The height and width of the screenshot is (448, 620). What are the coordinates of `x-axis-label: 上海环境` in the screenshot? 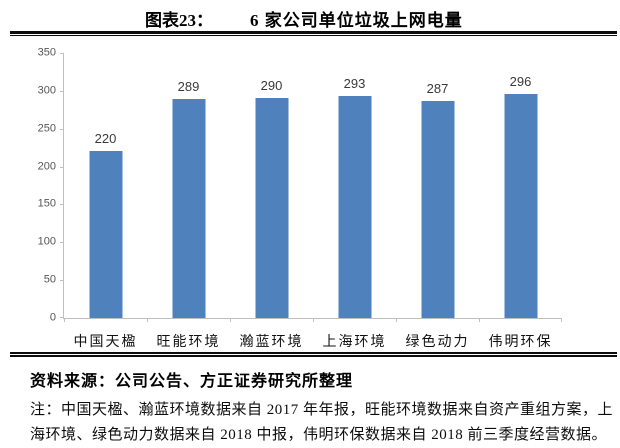 It's located at (354, 342).